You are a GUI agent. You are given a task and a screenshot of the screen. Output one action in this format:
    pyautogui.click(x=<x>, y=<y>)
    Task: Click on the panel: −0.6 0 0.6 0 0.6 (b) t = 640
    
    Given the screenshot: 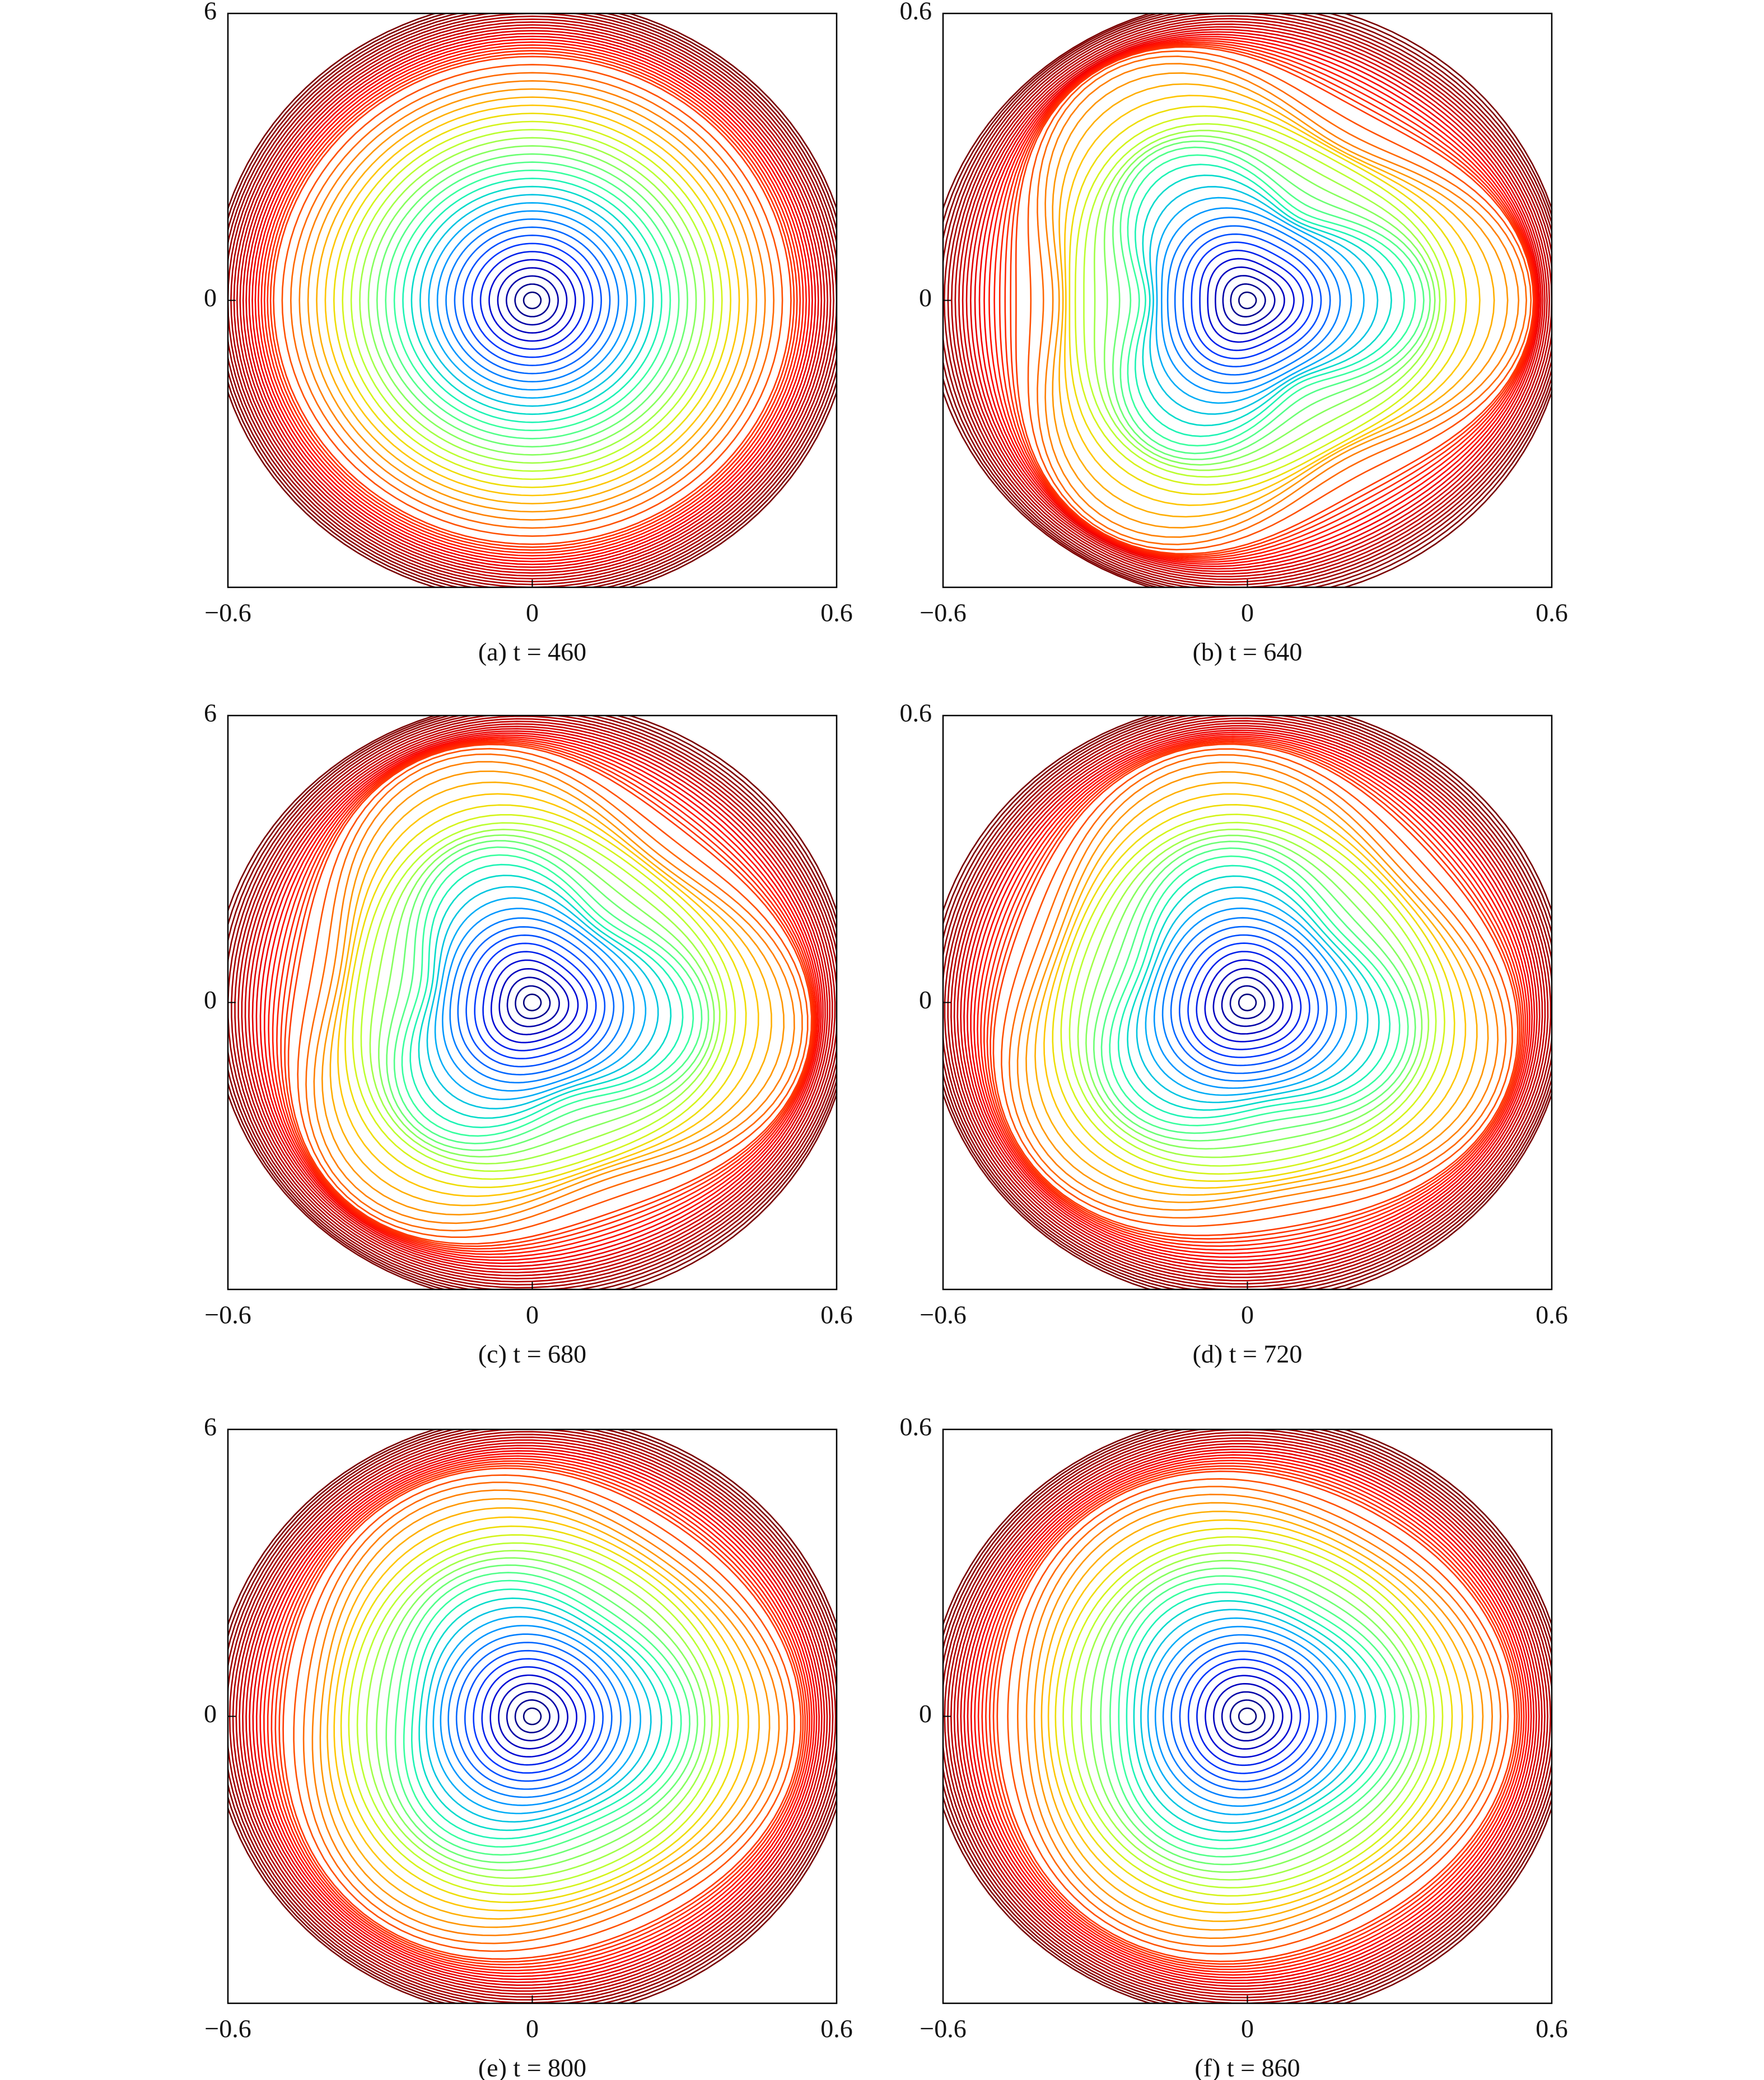 What is the action you would take?
    pyautogui.click(x=1234, y=333)
    